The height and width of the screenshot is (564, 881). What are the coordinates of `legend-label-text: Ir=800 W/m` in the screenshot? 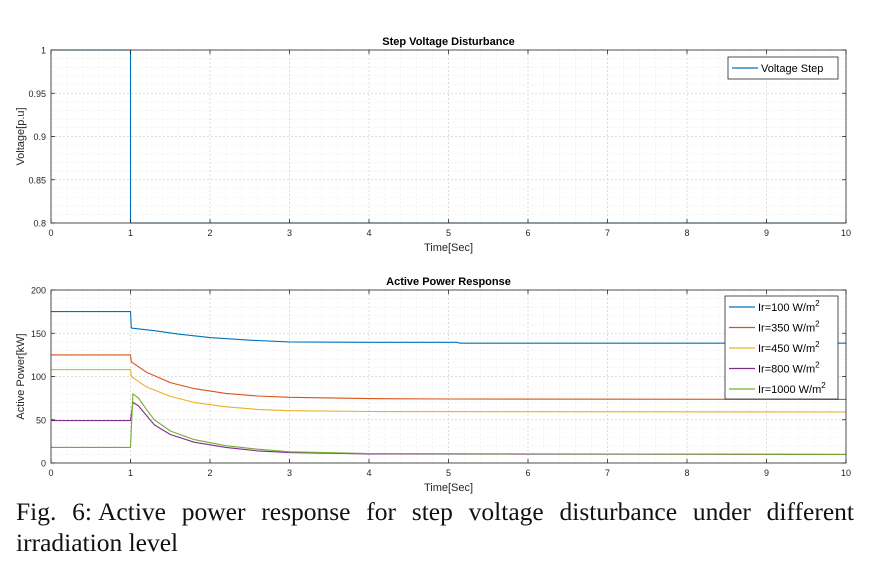 It's located at (786, 370).